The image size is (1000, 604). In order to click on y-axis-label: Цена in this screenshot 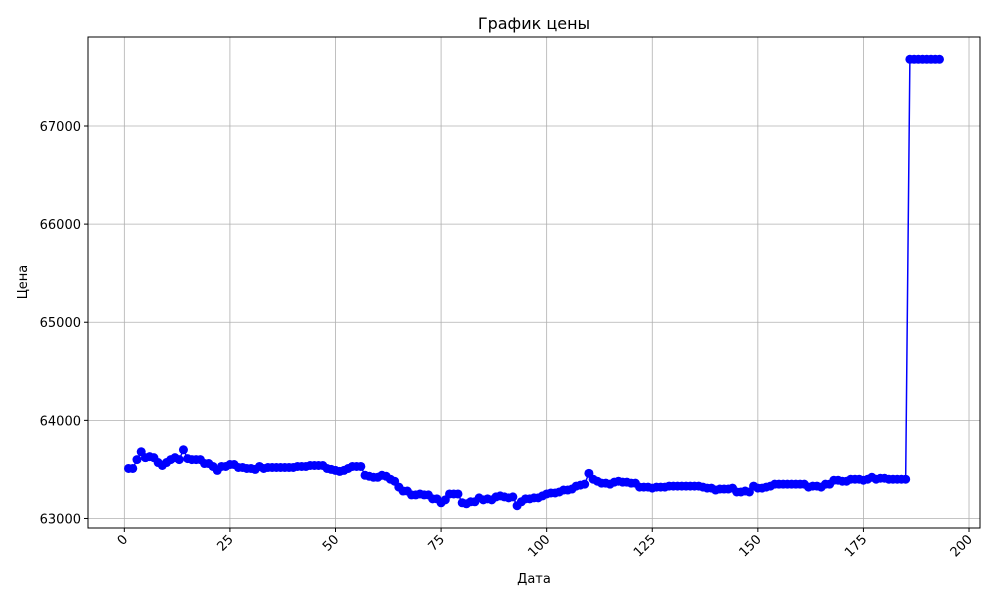, I will do `click(23, 282)`.